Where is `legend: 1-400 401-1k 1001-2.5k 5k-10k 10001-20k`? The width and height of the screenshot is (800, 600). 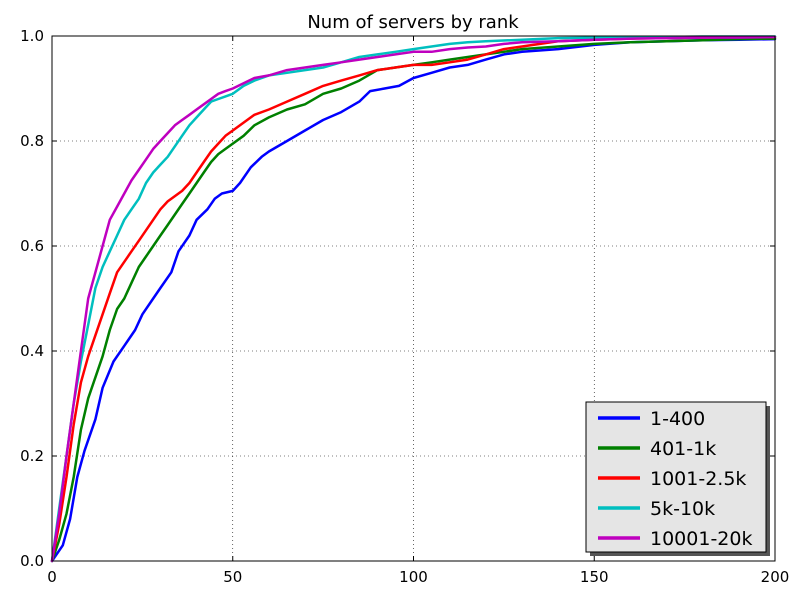
legend: 1-400 401-1k 1001-2.5k 5k-10k 10001-20k is located at coordinates (677, 478).